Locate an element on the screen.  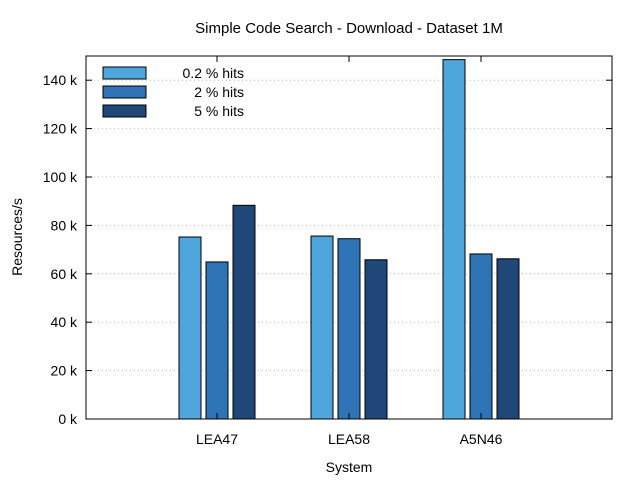
y-tick-label: 140 k is located at coordinates (60, 80).